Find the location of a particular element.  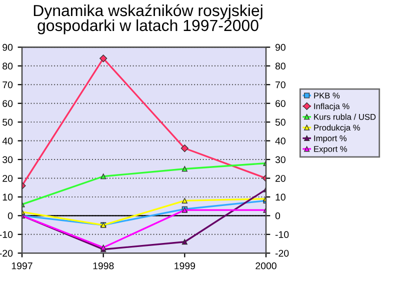

y2-tick-label: 20 is located at coordinates (281, 178).